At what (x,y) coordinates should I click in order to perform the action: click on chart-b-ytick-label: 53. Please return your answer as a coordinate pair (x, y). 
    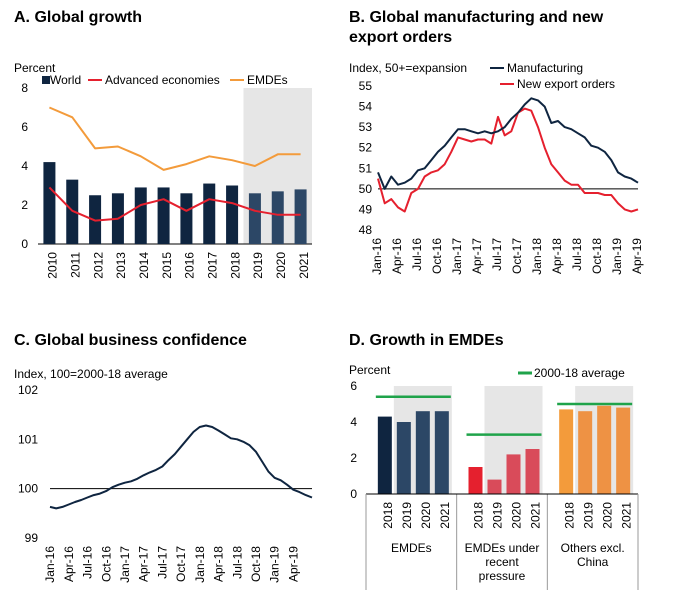
    Looking at the image, I should click on (366, 127).